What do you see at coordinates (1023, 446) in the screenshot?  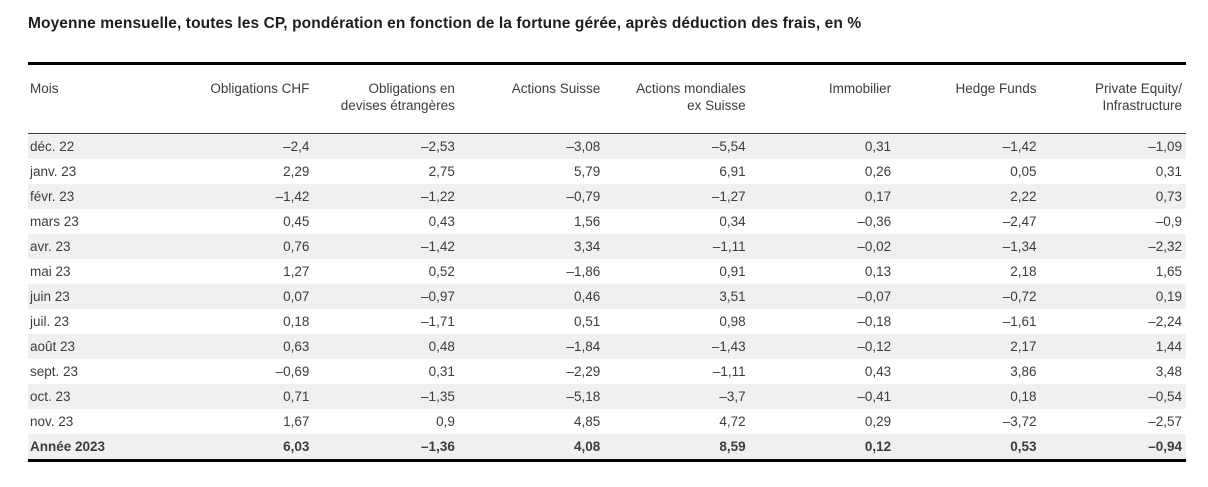 I see `value-cell: 0,53` at bounding box center [1023, 446].